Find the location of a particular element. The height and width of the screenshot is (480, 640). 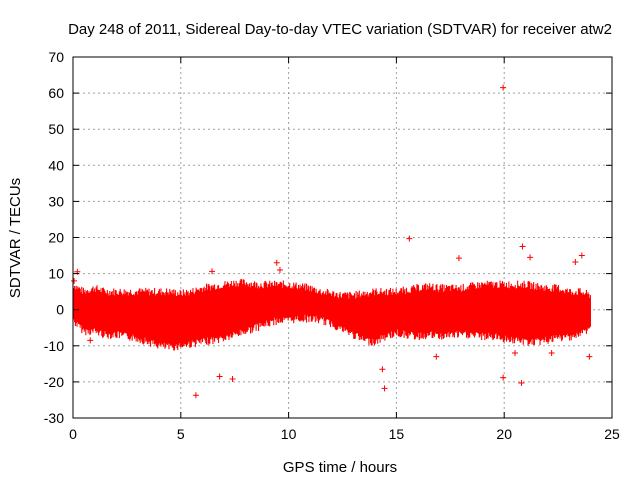

x-tick-label: 15 is located at coordinates (397, 434).